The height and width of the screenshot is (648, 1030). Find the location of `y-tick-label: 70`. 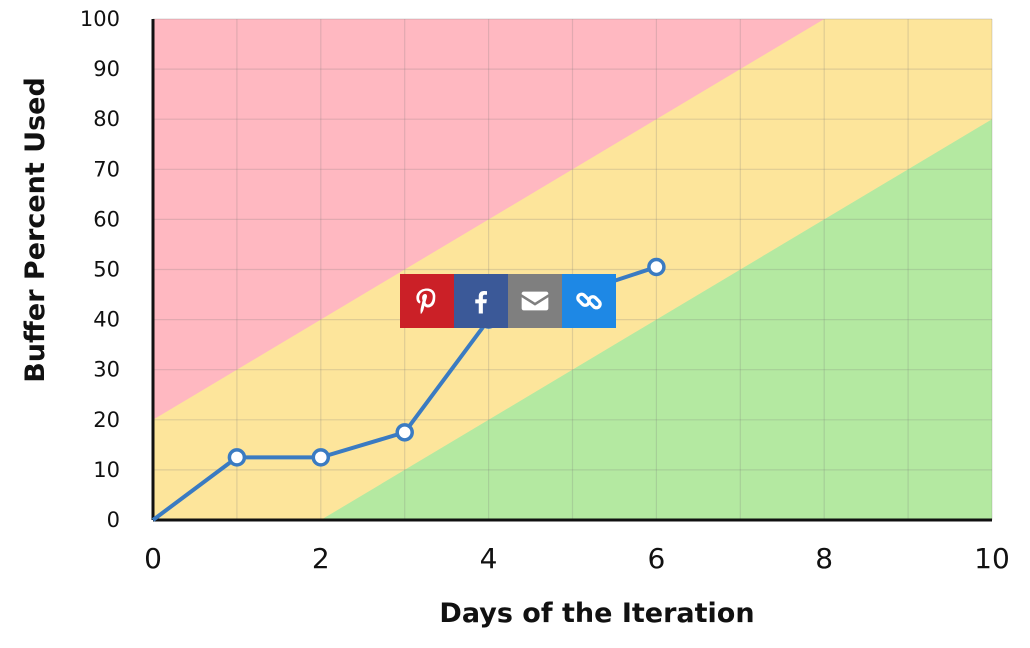

y-tick-label: 70 is located at coordinates (106, 169).